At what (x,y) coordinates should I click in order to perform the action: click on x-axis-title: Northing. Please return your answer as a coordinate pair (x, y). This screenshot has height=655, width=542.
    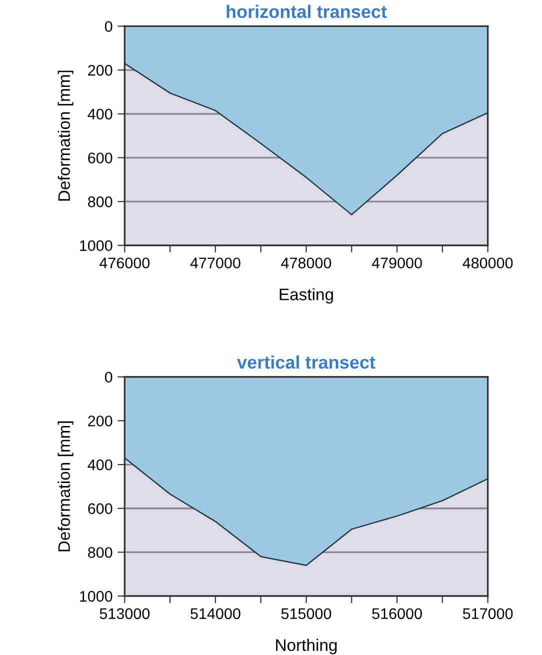
    Looking at the image, I should click on (306, 646).